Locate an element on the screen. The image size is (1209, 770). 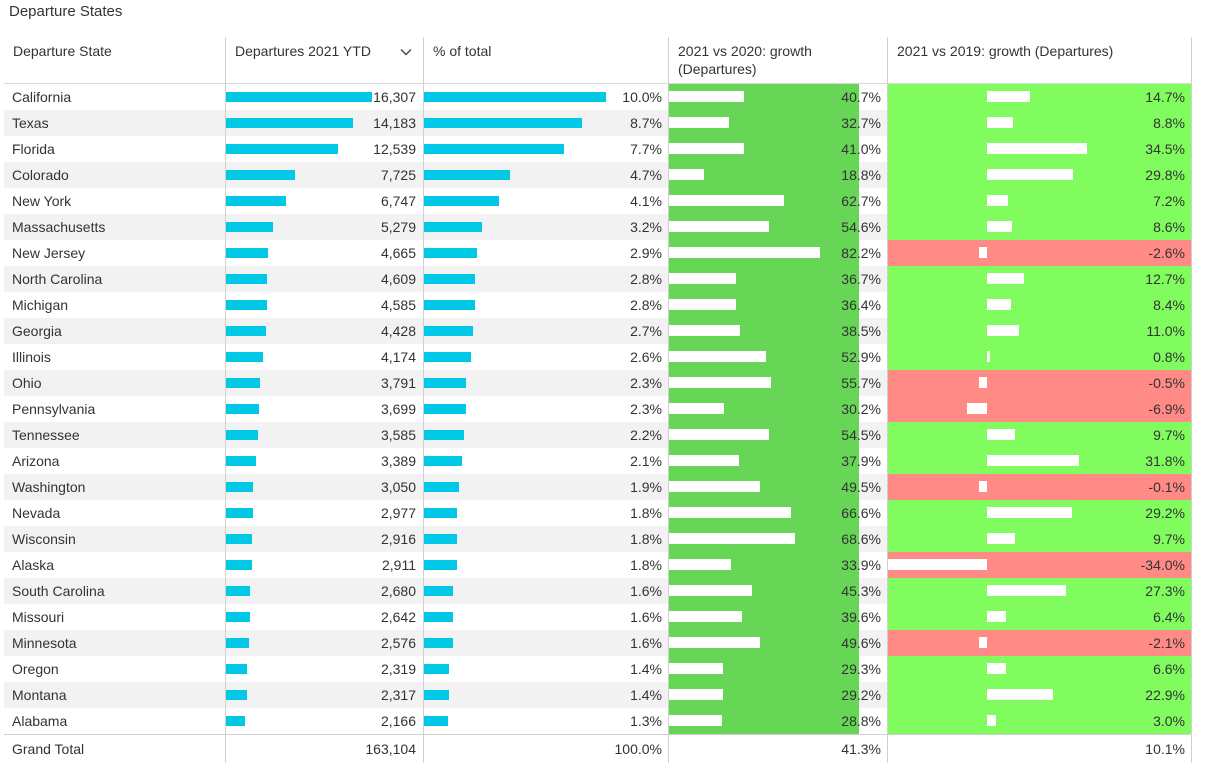
growth-2019-value: 34.5% is located at coordinates (1165, 149).